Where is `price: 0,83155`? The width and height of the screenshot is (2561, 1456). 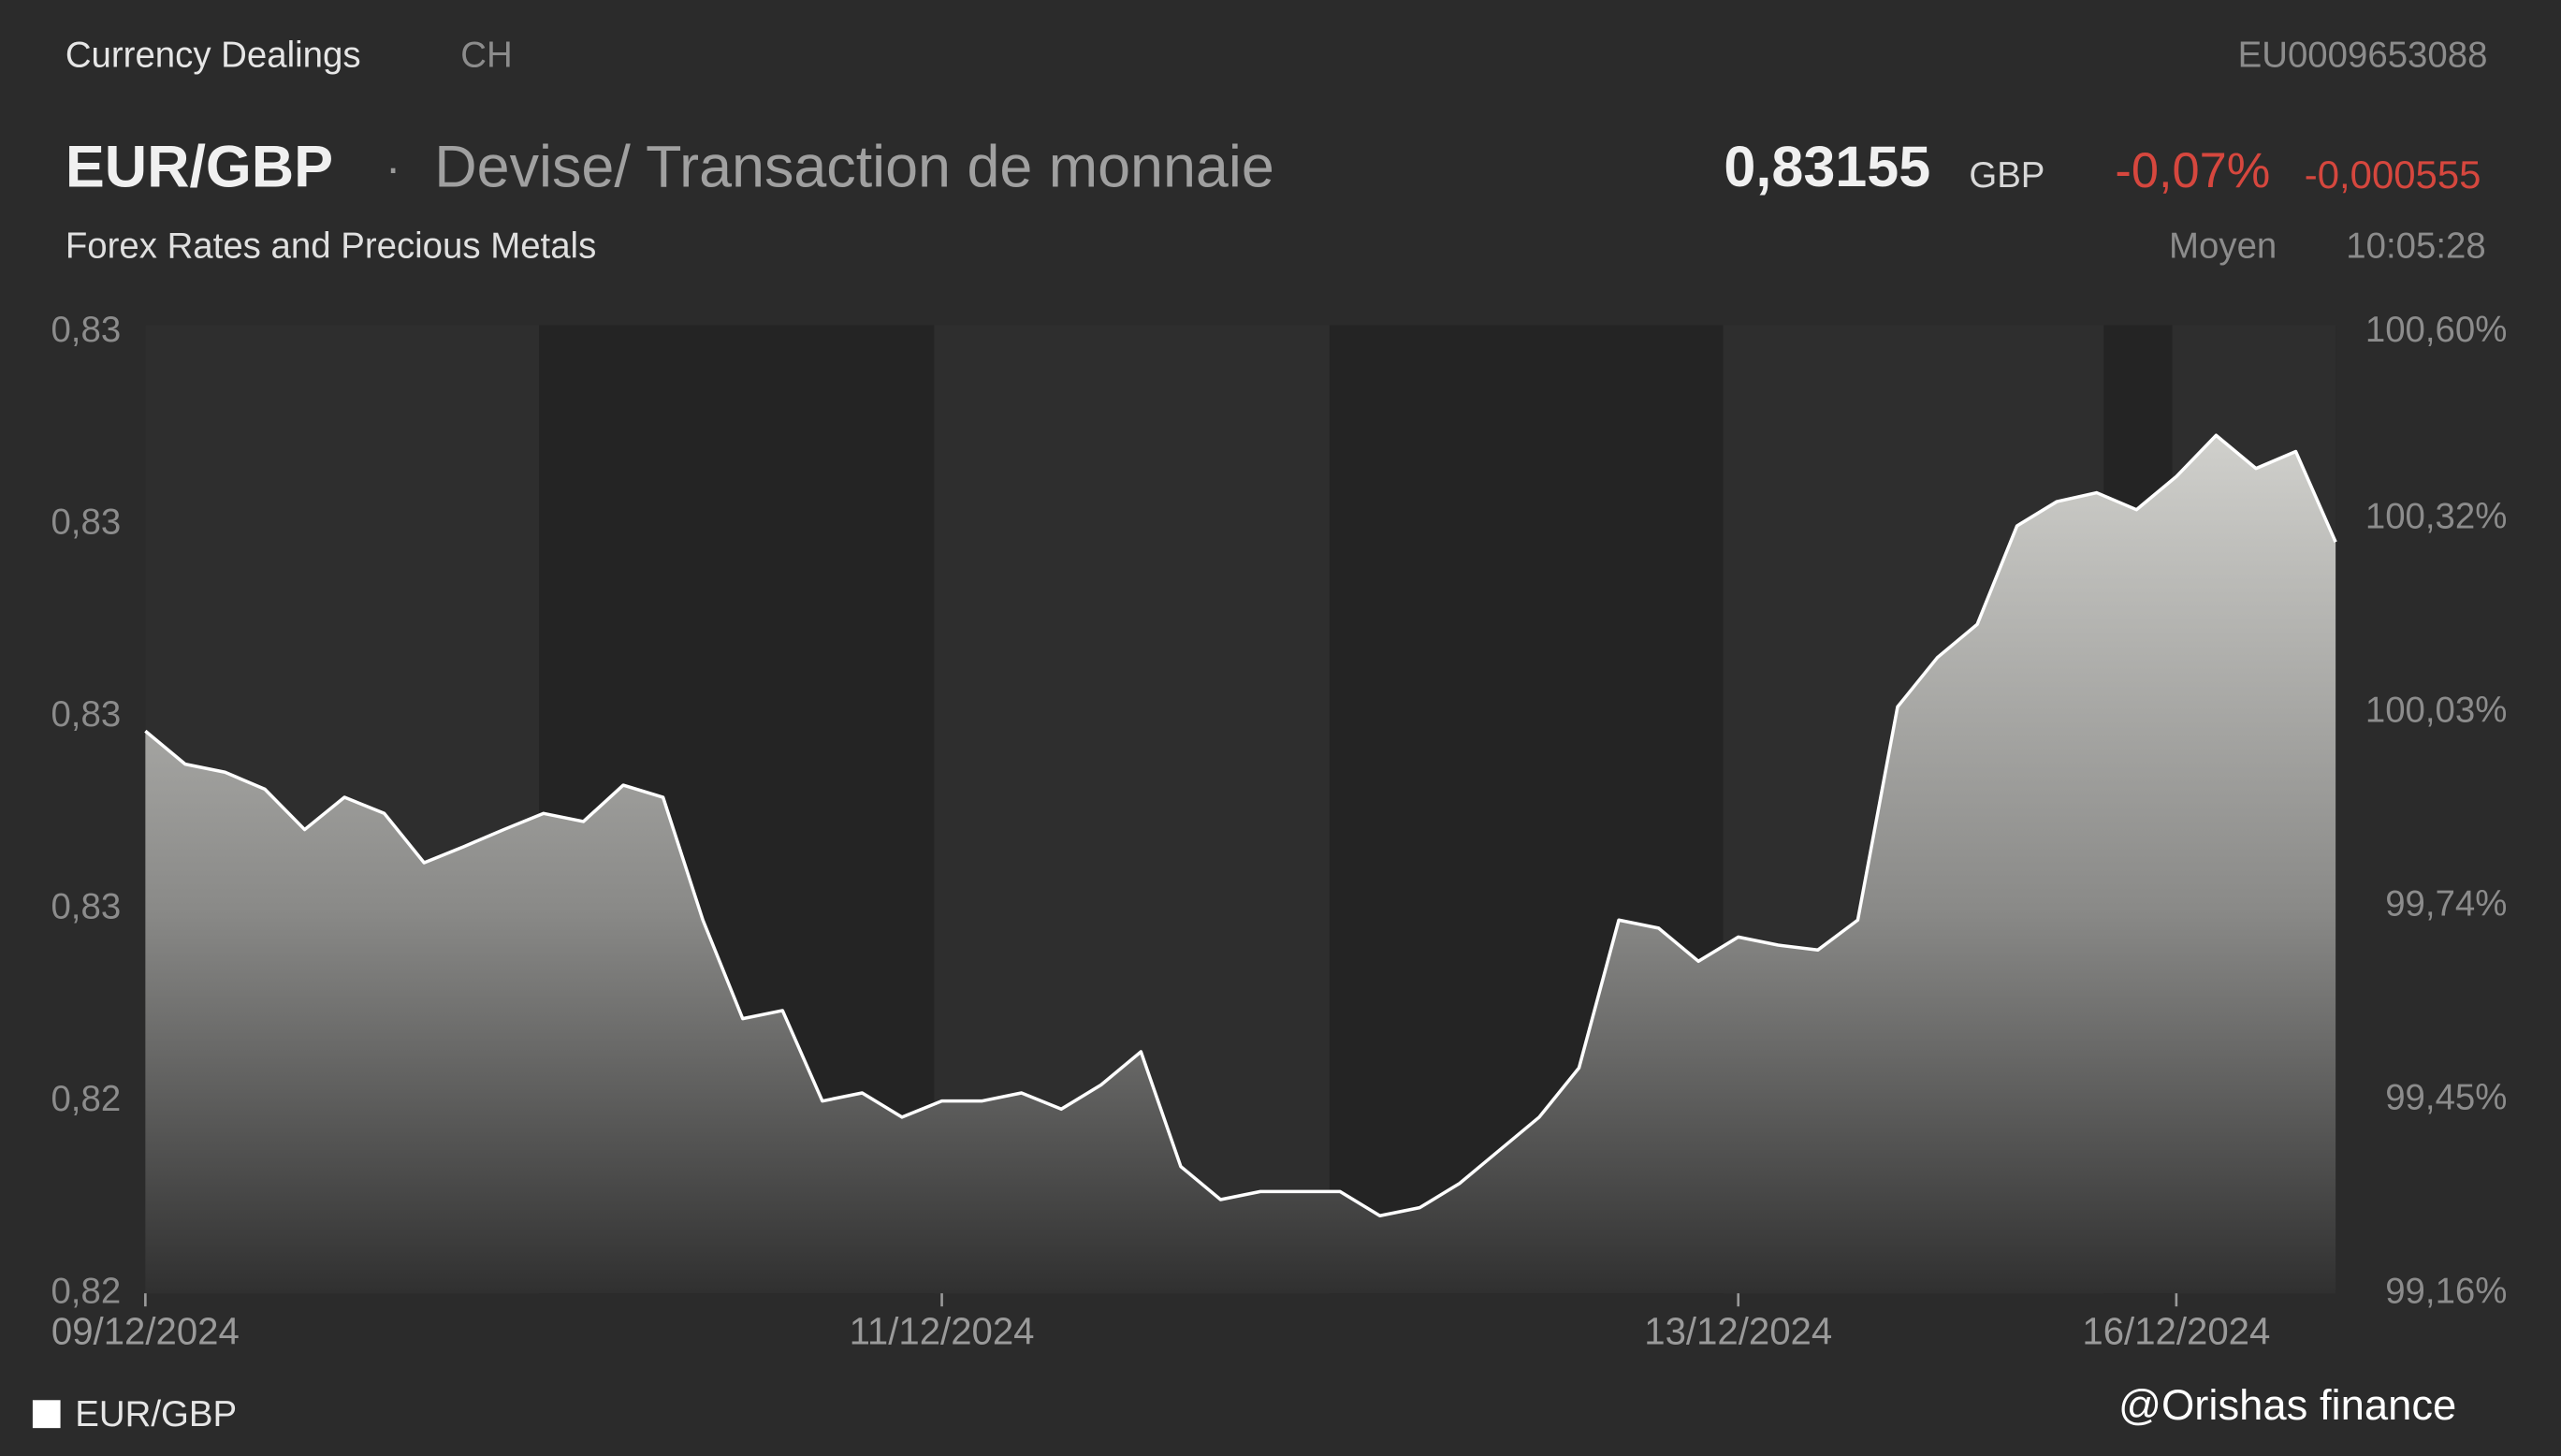 price: 0,83155 is located at coordinates (1827, 166).